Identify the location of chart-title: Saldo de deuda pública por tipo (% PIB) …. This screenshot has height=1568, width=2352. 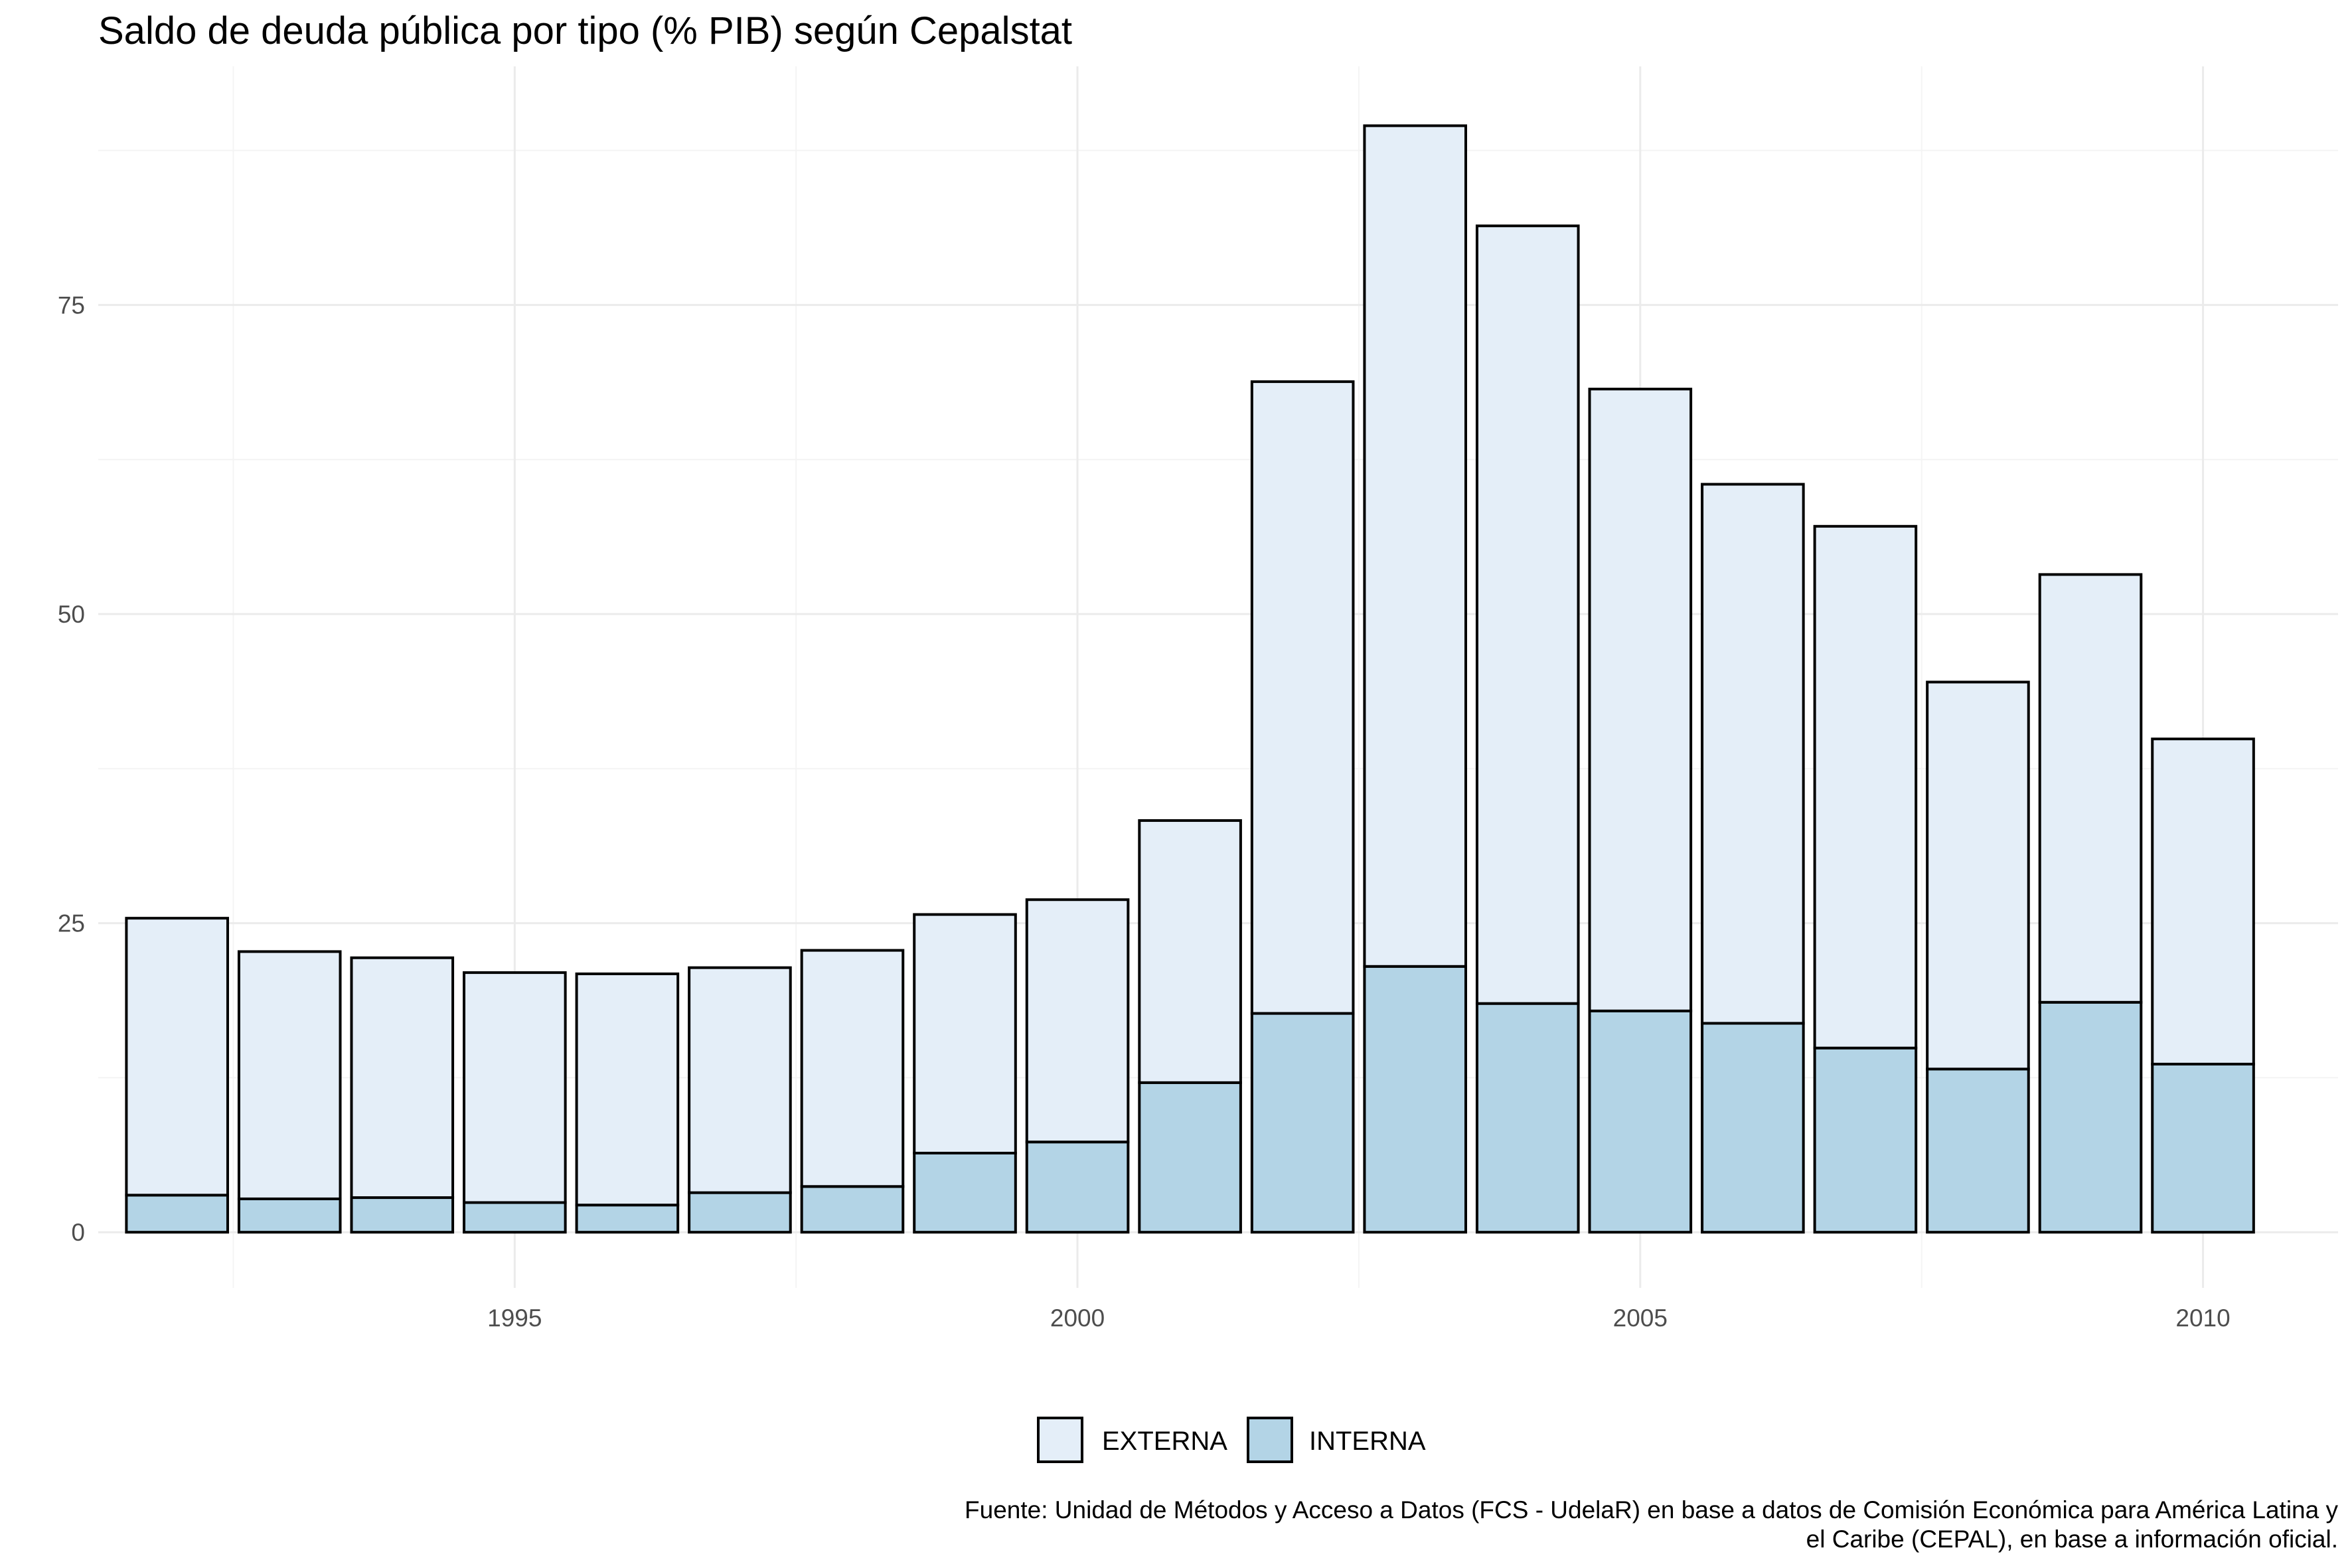
(585, 31).